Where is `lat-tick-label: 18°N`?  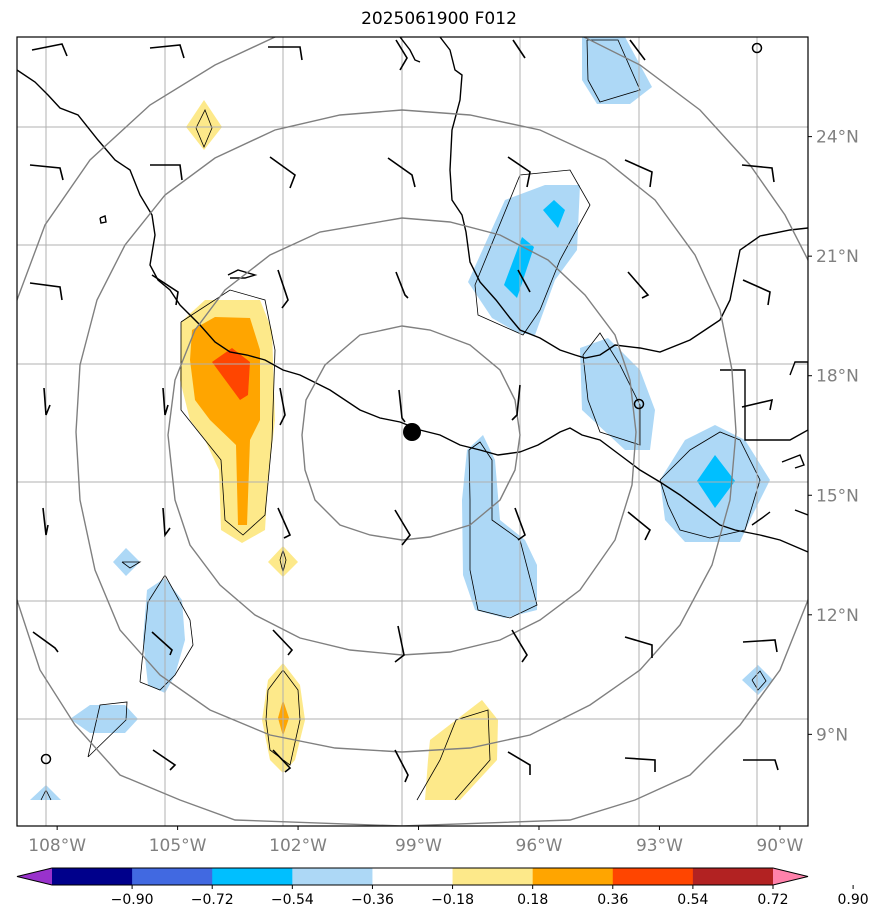 lat-tick-label: 18°N is located at coordinates (837, 377).